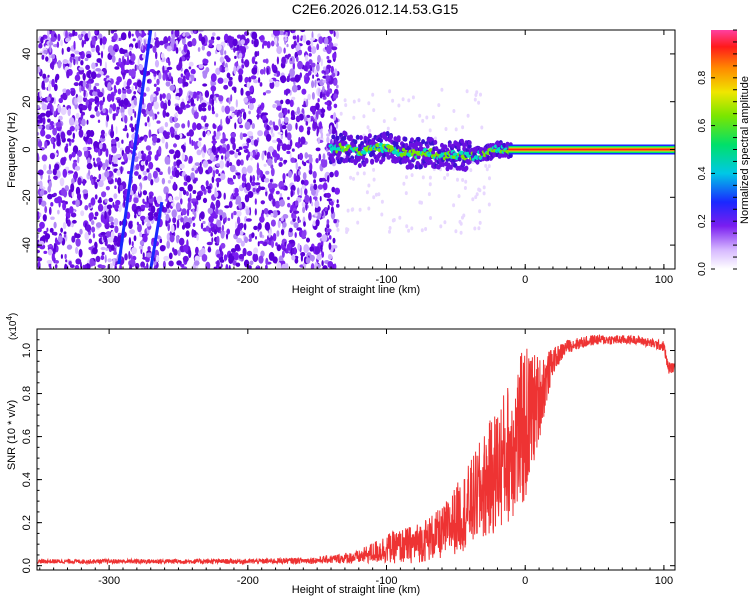 The image size is (750, 600). I want to click on doppler-track, so click(135, 147).